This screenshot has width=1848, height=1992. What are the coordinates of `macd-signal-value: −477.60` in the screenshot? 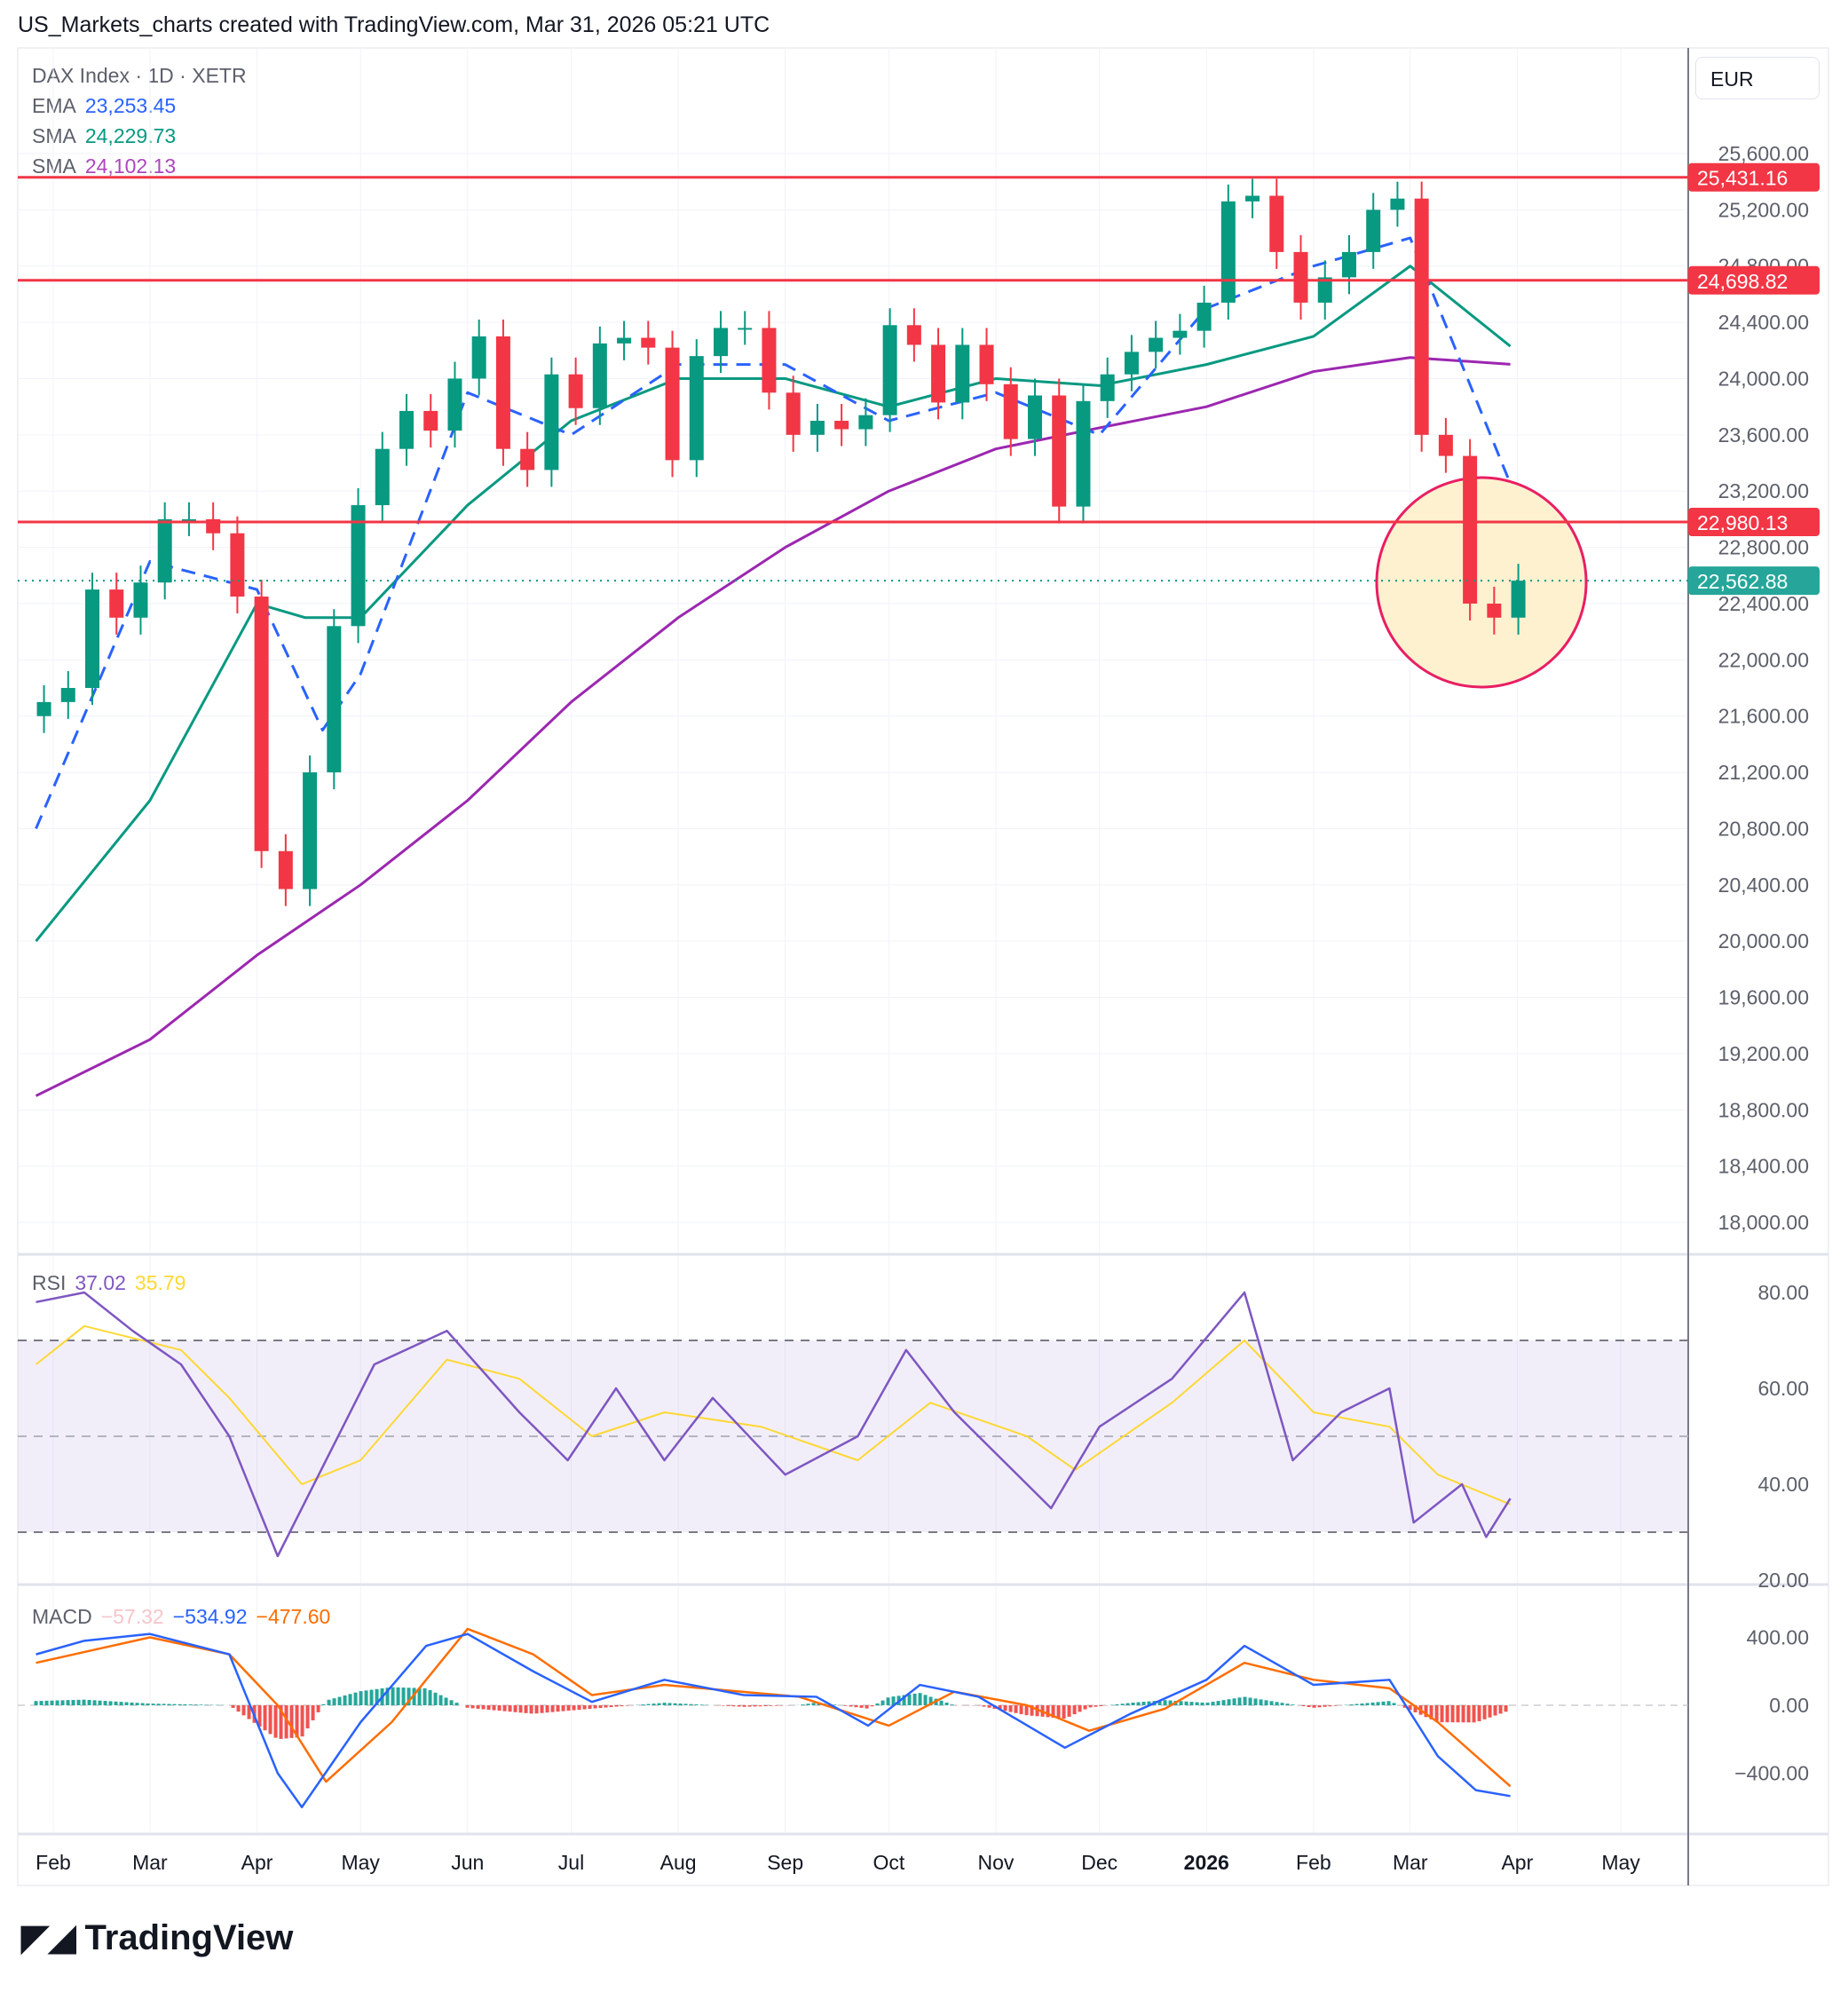 It's located at (293, 1616).